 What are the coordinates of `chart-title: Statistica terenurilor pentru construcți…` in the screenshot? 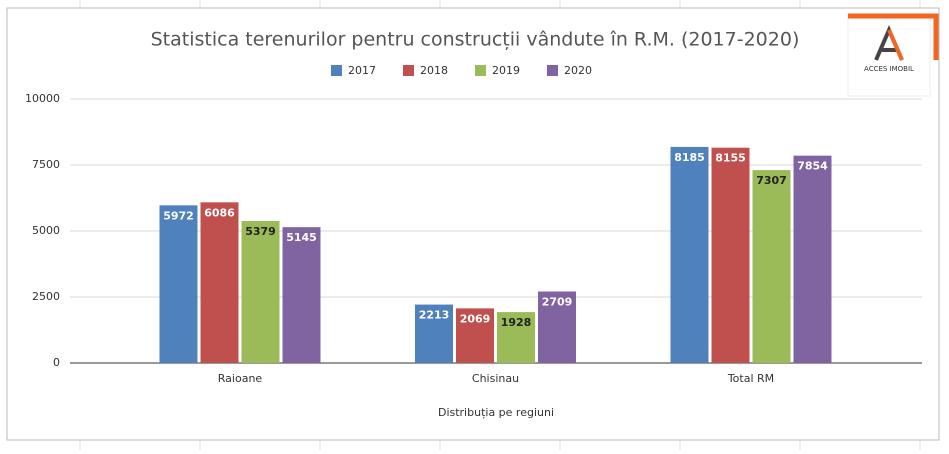 It's located at (475, 40).